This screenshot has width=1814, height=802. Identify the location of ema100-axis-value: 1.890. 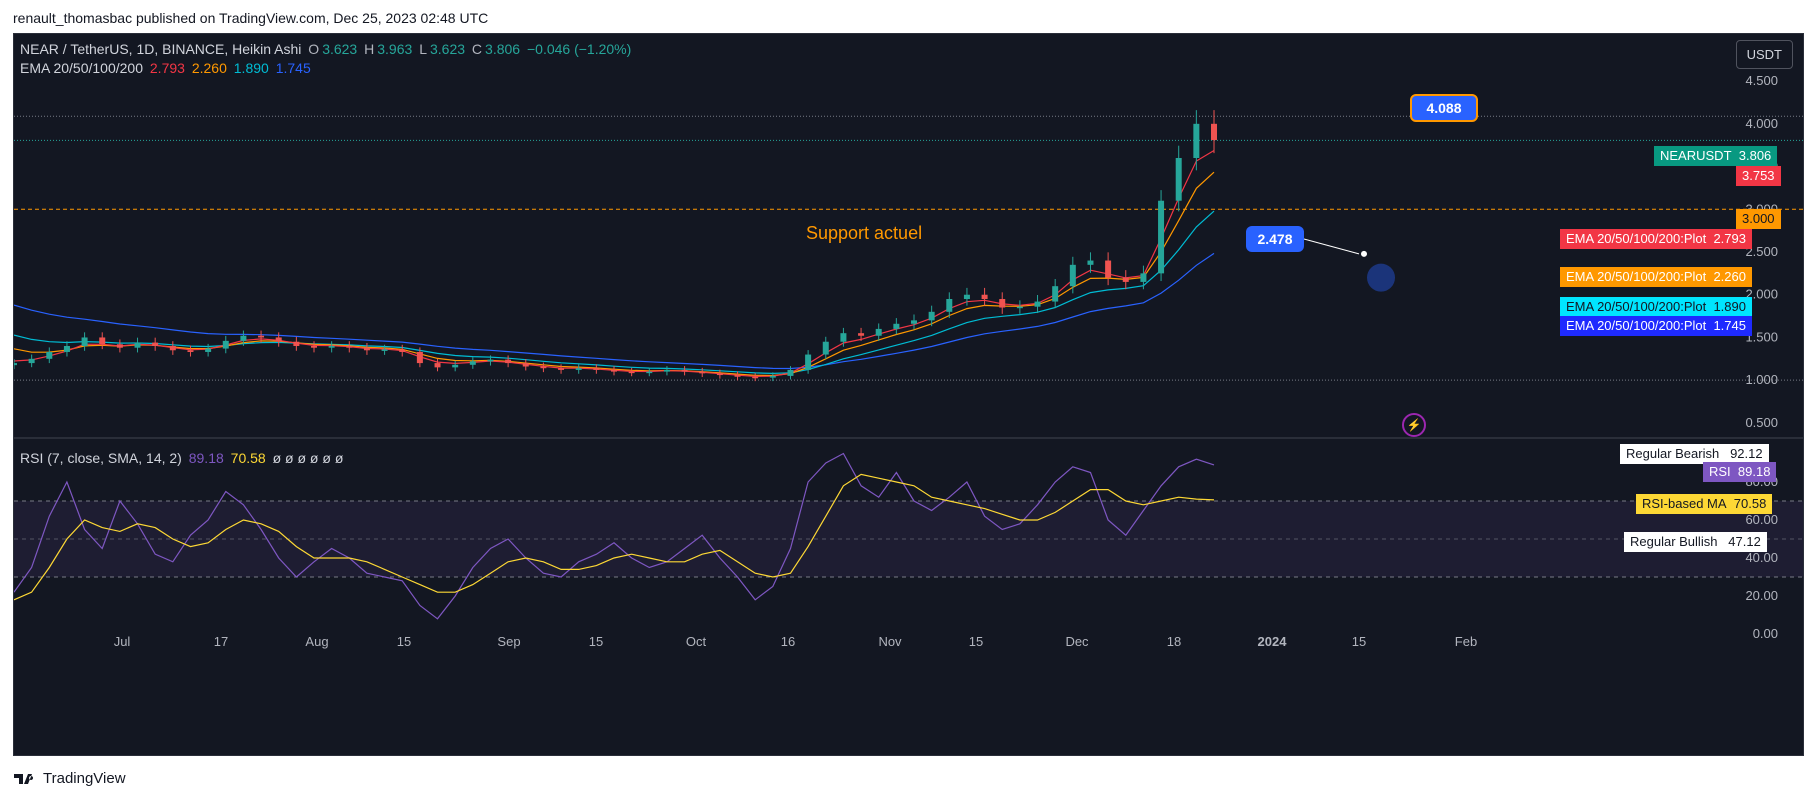
(1729, 306).